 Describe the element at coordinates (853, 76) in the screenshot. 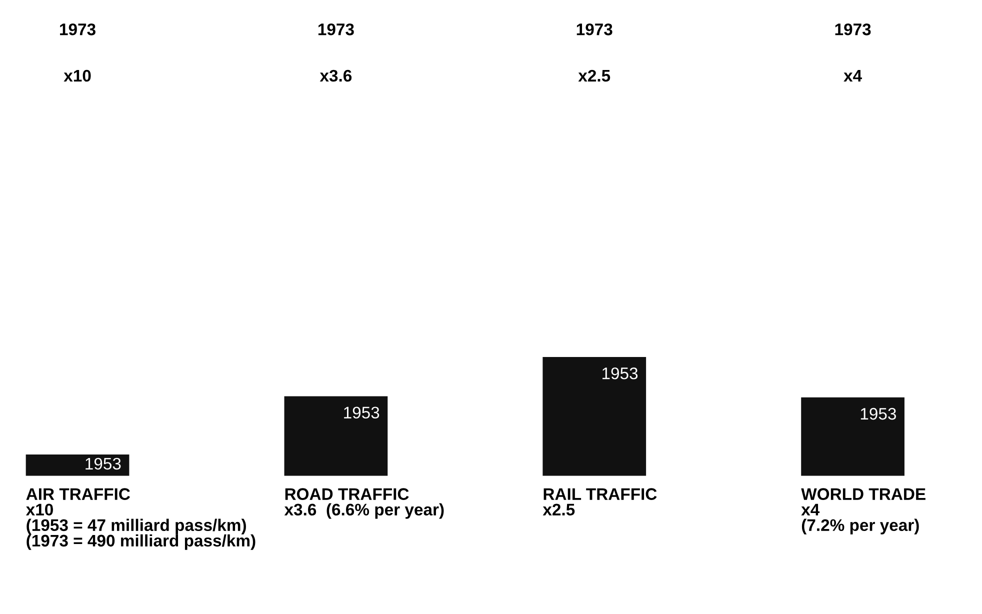

I see `text: x4` at that location.